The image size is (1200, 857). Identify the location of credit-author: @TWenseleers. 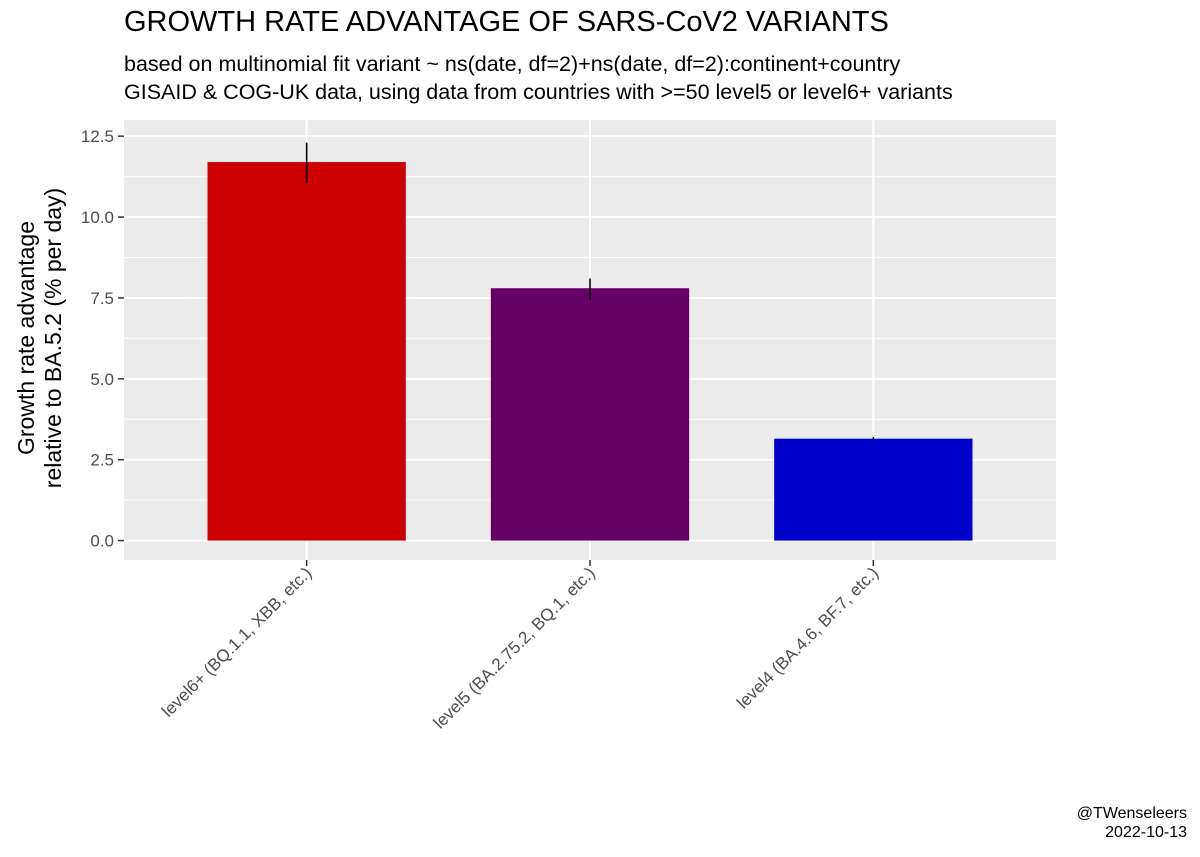
(1131, 813).